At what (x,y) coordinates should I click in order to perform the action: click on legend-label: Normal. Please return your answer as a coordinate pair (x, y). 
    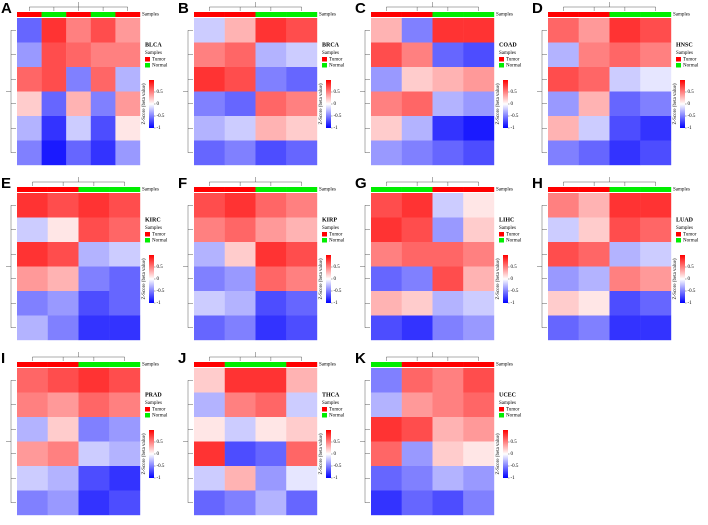
    Looking at the image, I should click on (691, 241).